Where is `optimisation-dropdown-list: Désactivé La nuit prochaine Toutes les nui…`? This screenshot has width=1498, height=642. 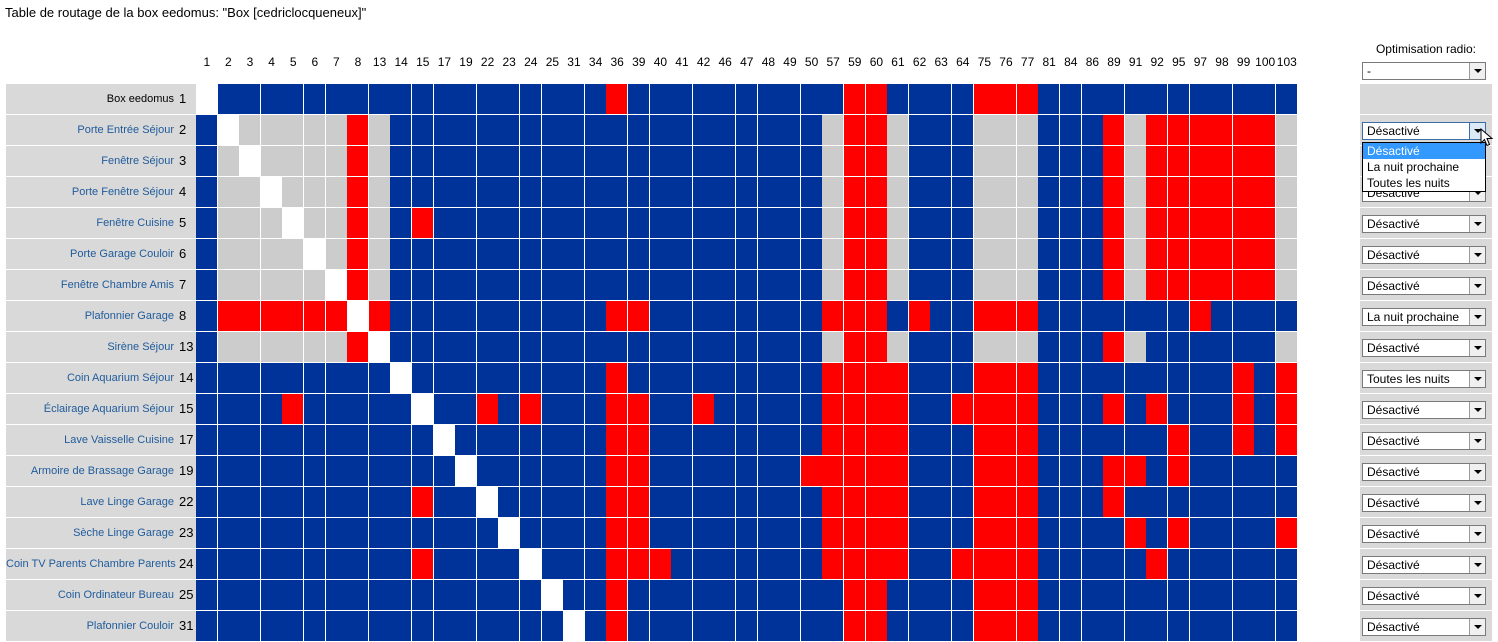 optimisation-dropdown-list: Désactivé La nuit prochaine Toutes les nui… is located at coordinates (1424, 167).